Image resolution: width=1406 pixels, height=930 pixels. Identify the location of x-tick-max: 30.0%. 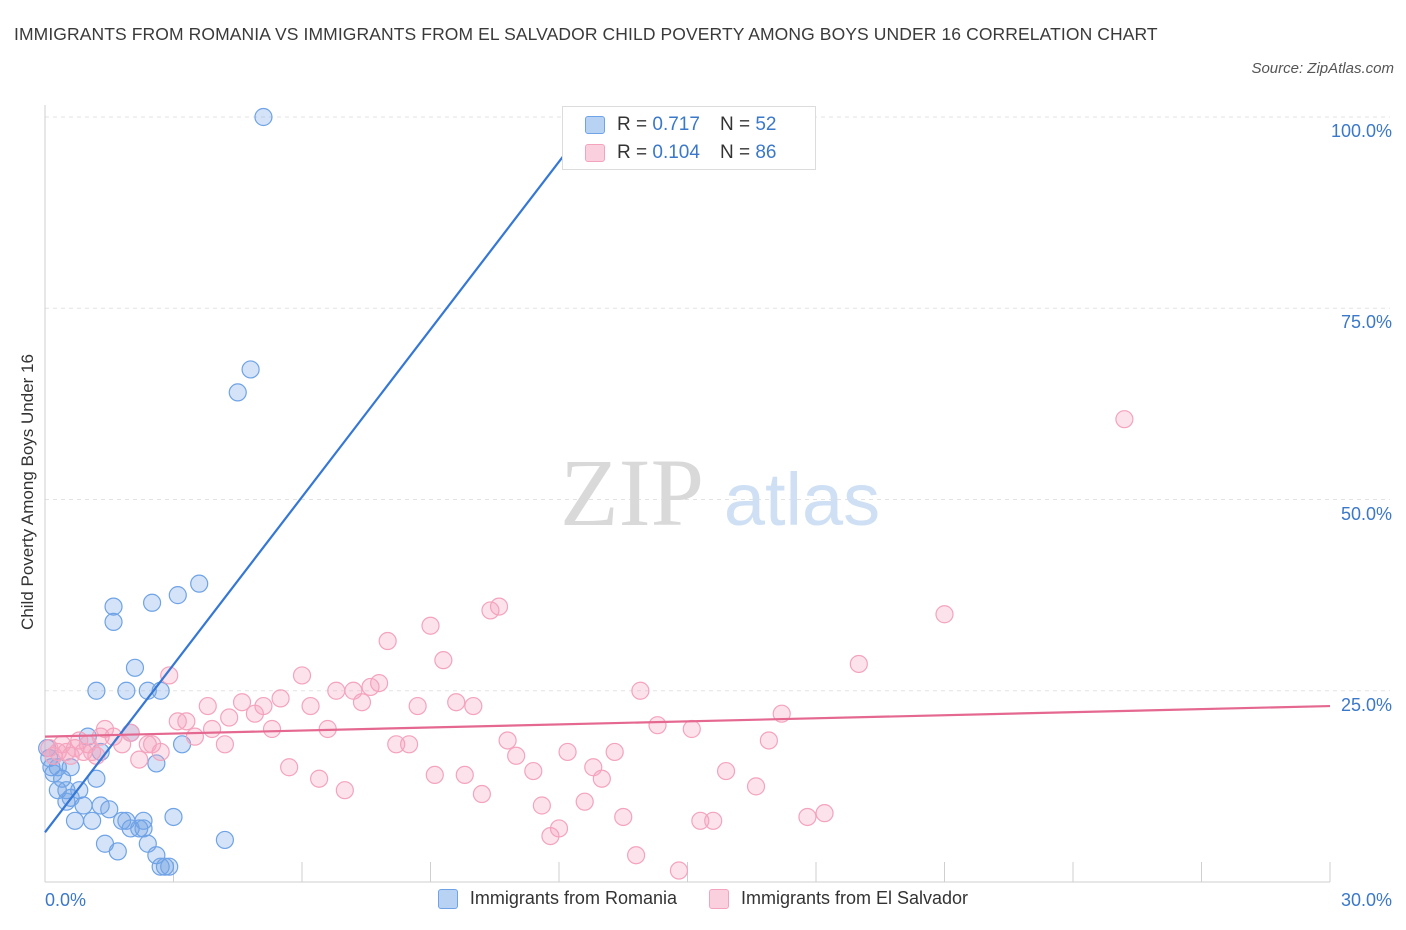
(1366, 900).